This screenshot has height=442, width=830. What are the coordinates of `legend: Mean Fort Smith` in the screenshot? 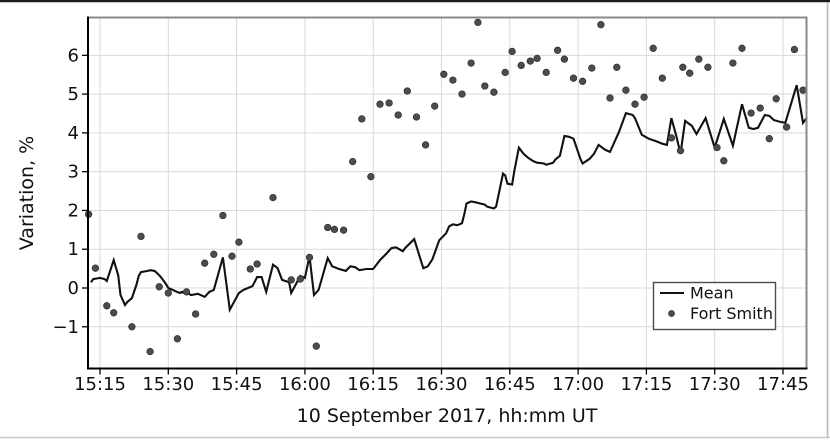 It's located at (714, 306).